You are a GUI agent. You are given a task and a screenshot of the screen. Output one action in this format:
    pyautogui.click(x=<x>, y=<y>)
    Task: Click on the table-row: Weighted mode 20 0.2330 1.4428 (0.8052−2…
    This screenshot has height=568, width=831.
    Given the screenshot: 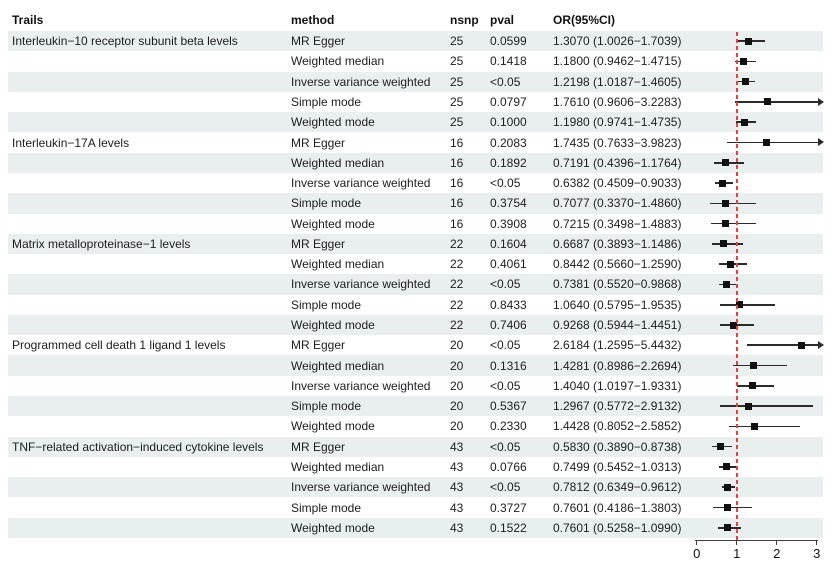 What is the action you would take?
    pyautogui.click(x=415, y=426)
    